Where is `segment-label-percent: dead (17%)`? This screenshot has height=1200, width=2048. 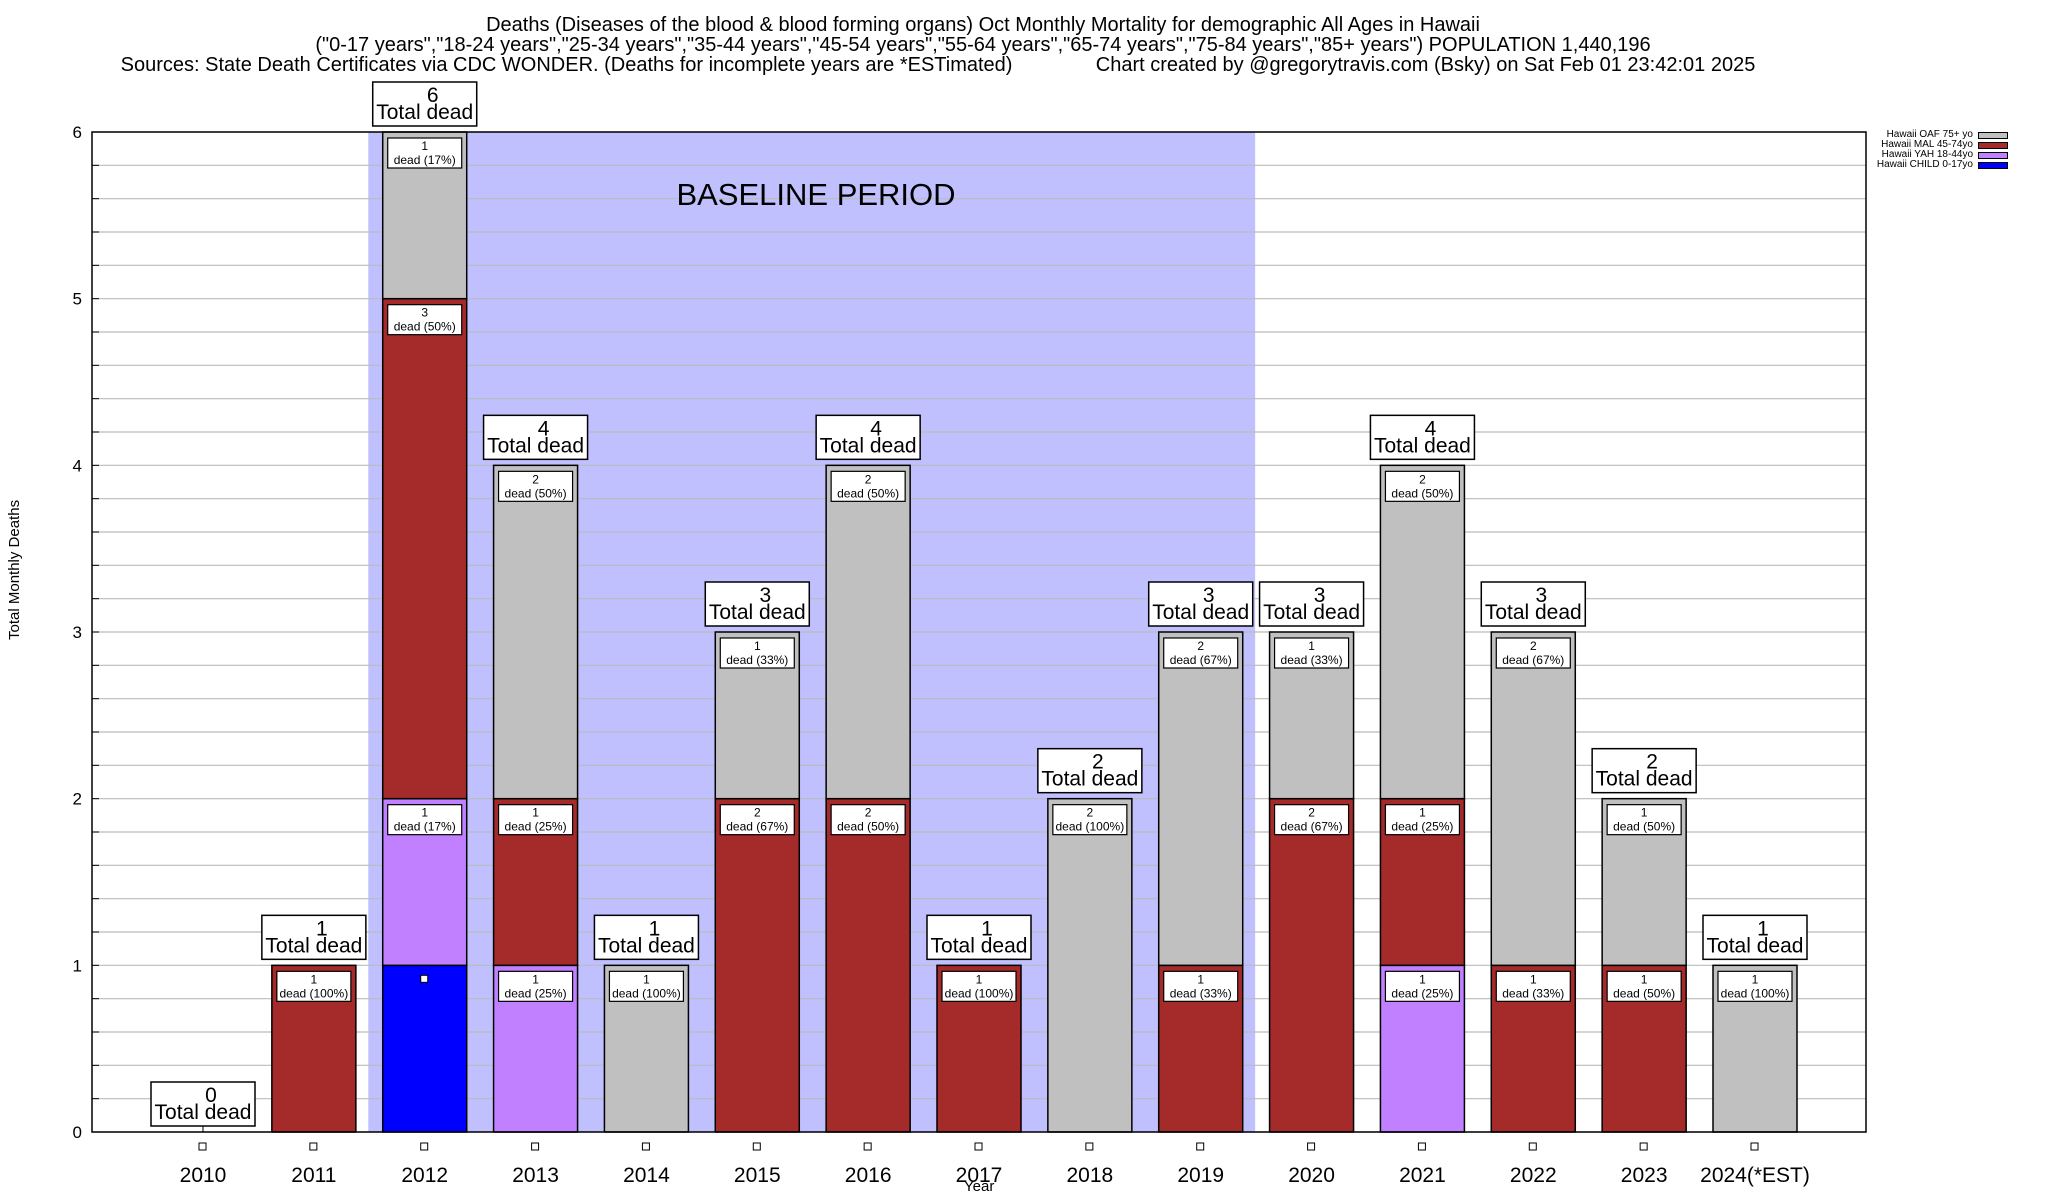 segment-label-percent: dead (17%) is located at coordinates (425, 827).